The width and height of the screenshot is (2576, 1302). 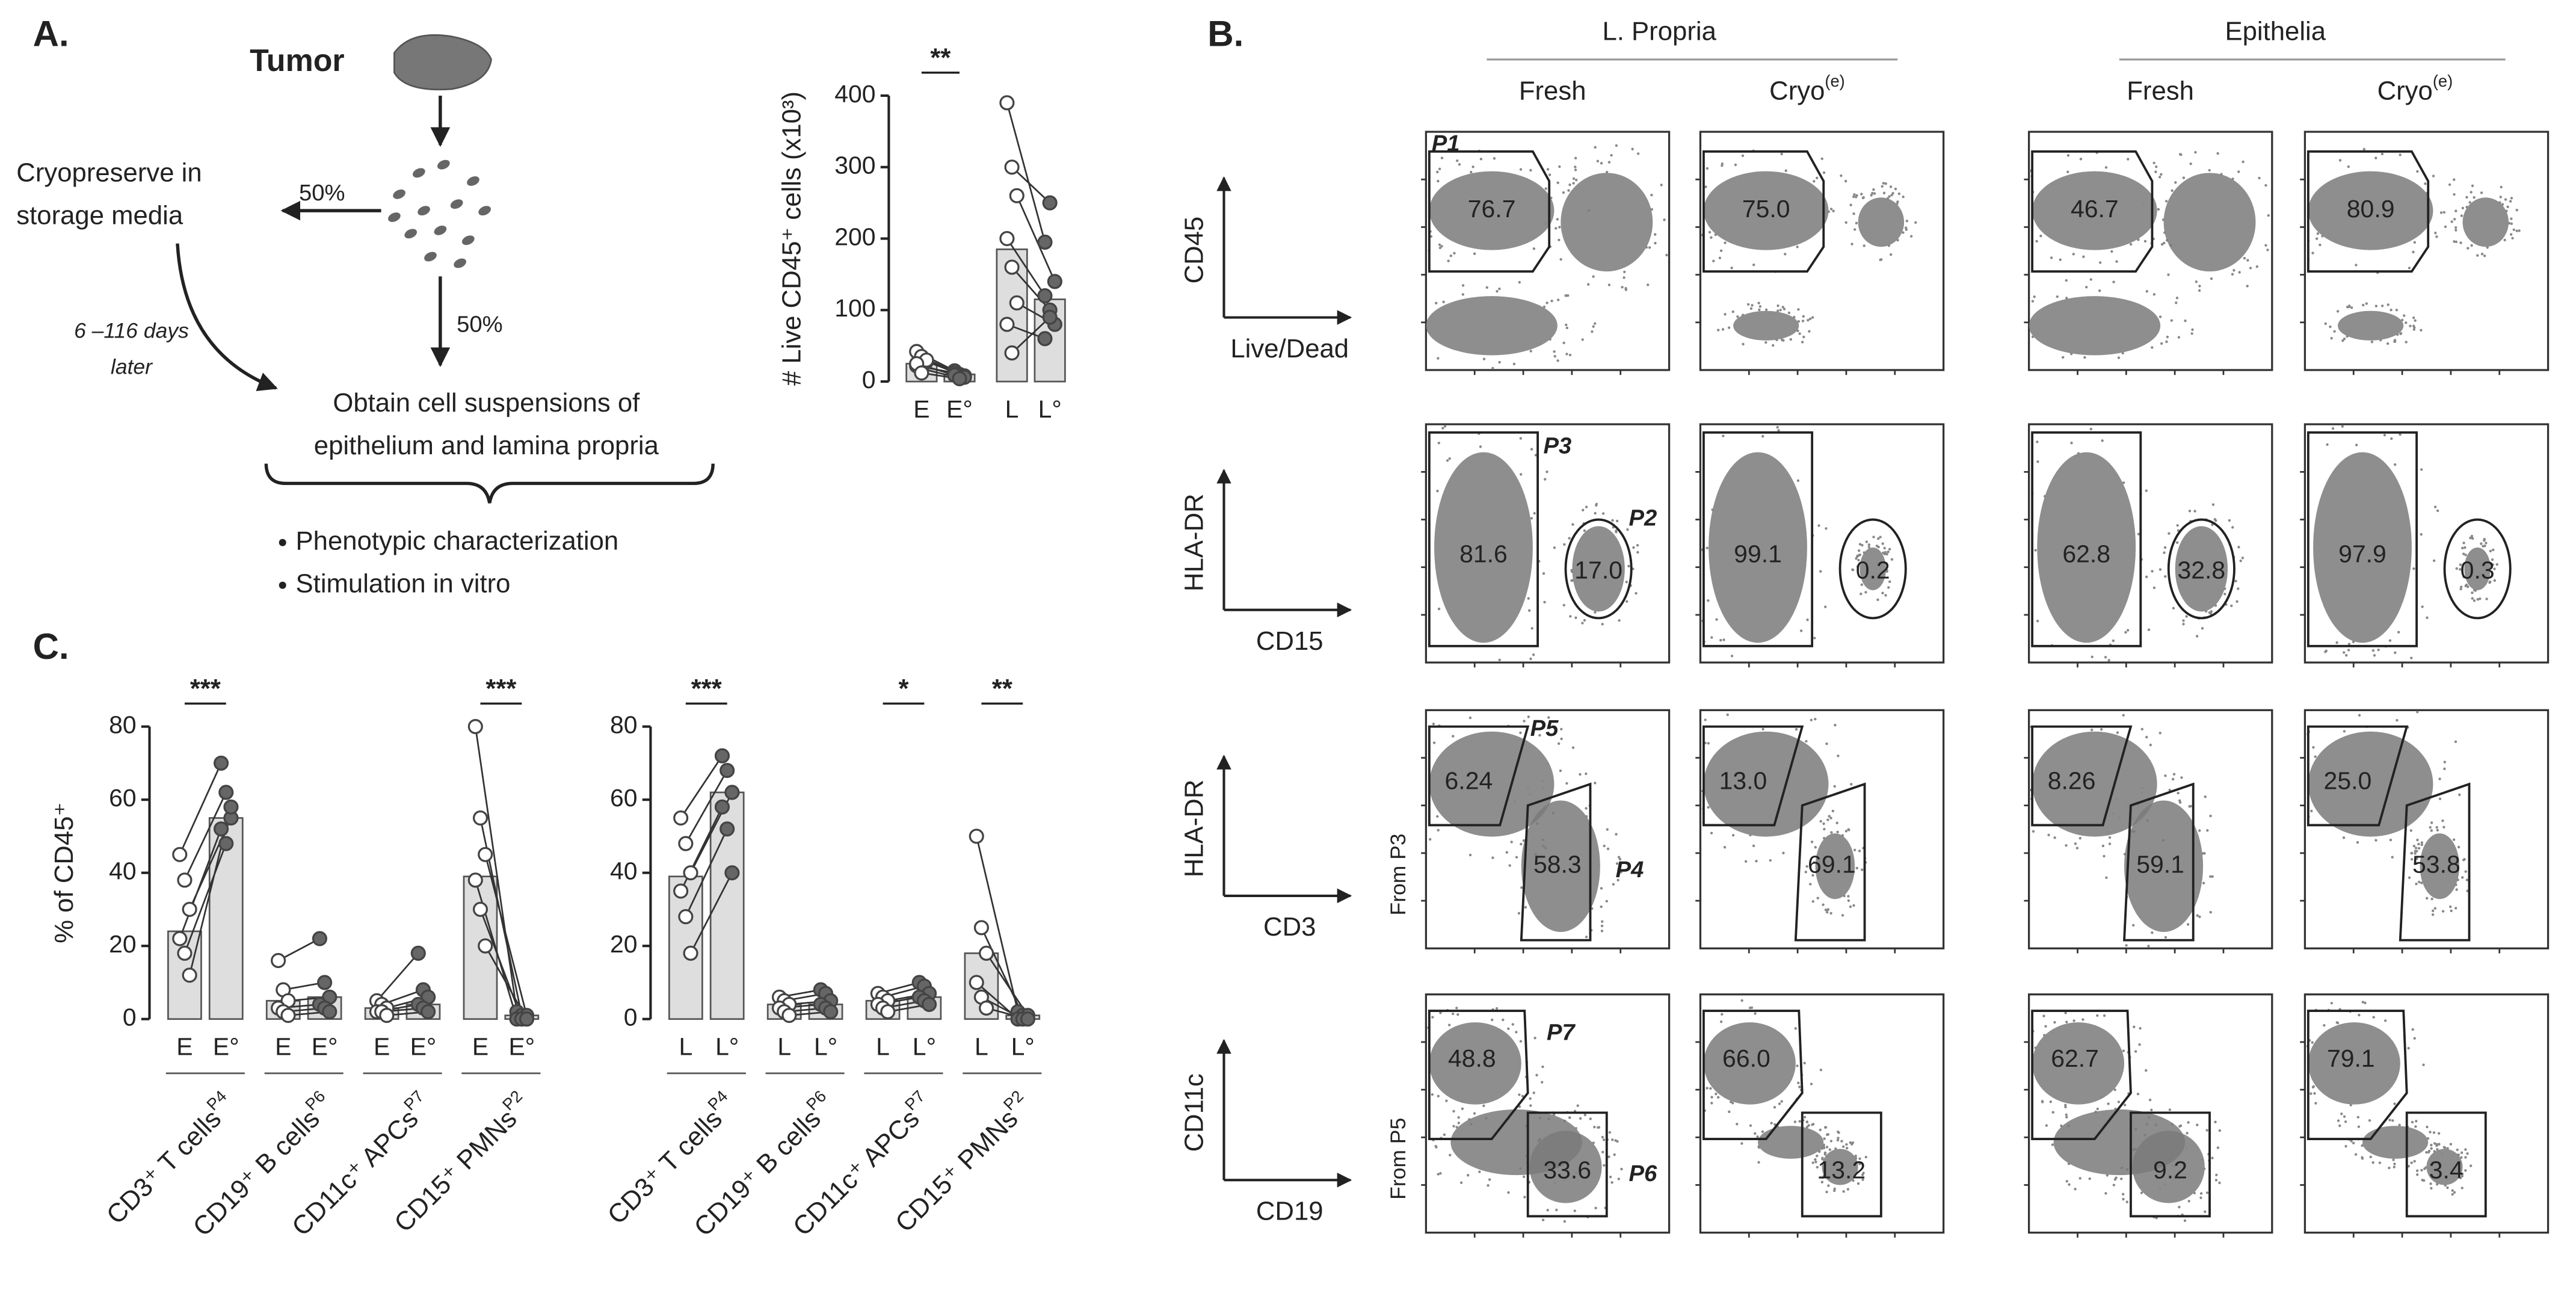 I want to click on gate-value: 48.8, so click(x=1472, y=1058).